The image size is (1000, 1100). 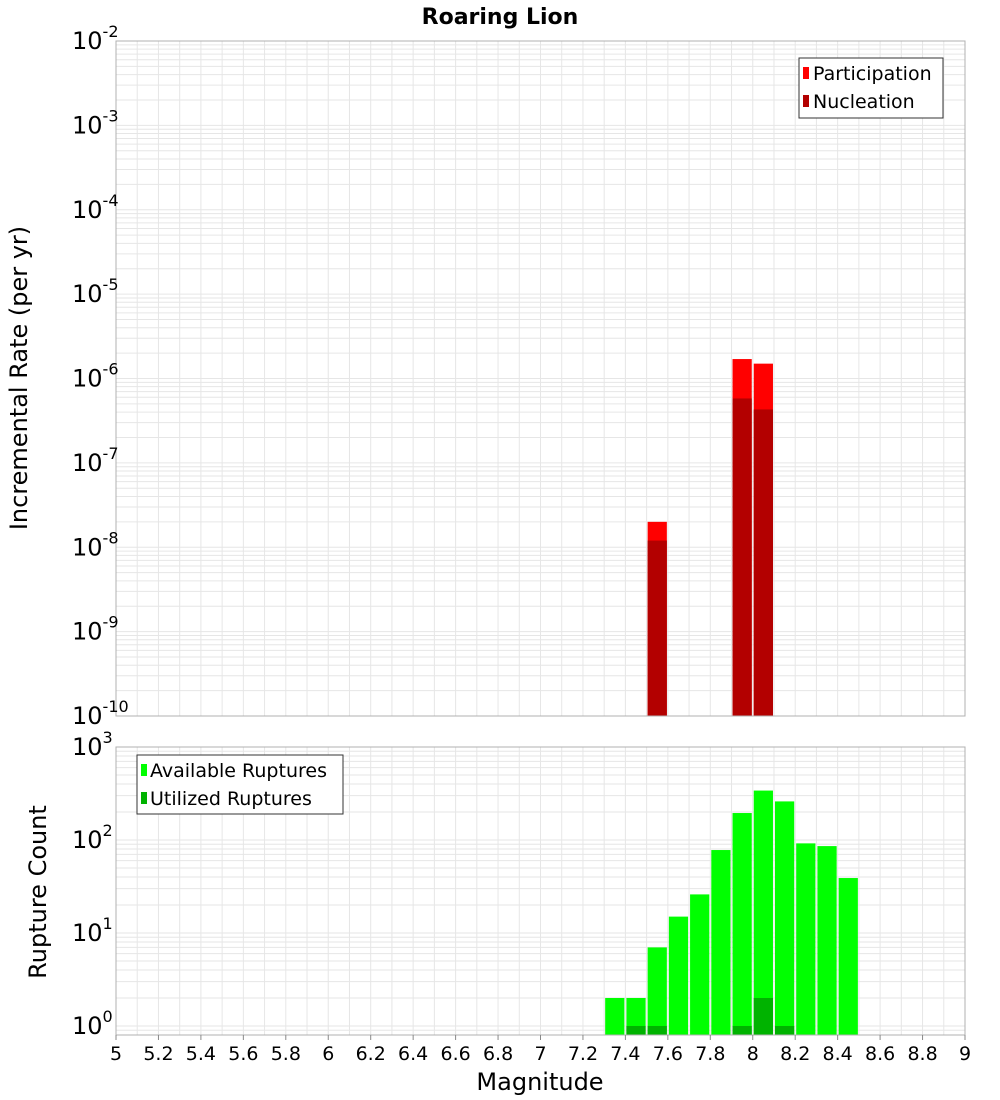 I want to click on x-tick-label: 5, so click(x=116, y=1054).